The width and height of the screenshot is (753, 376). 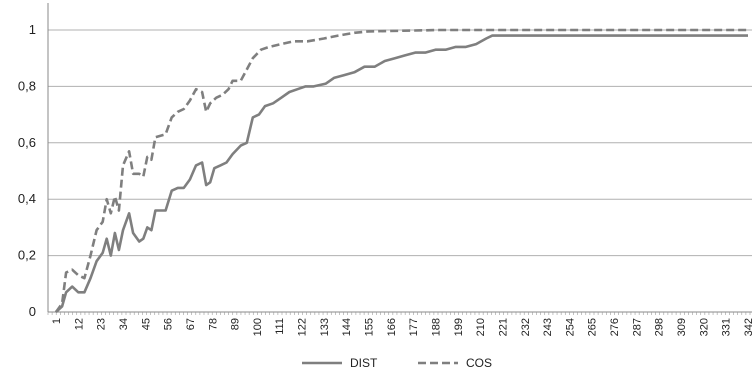 I want to click on x-tick-label: 188, so click(x=436, y=327).